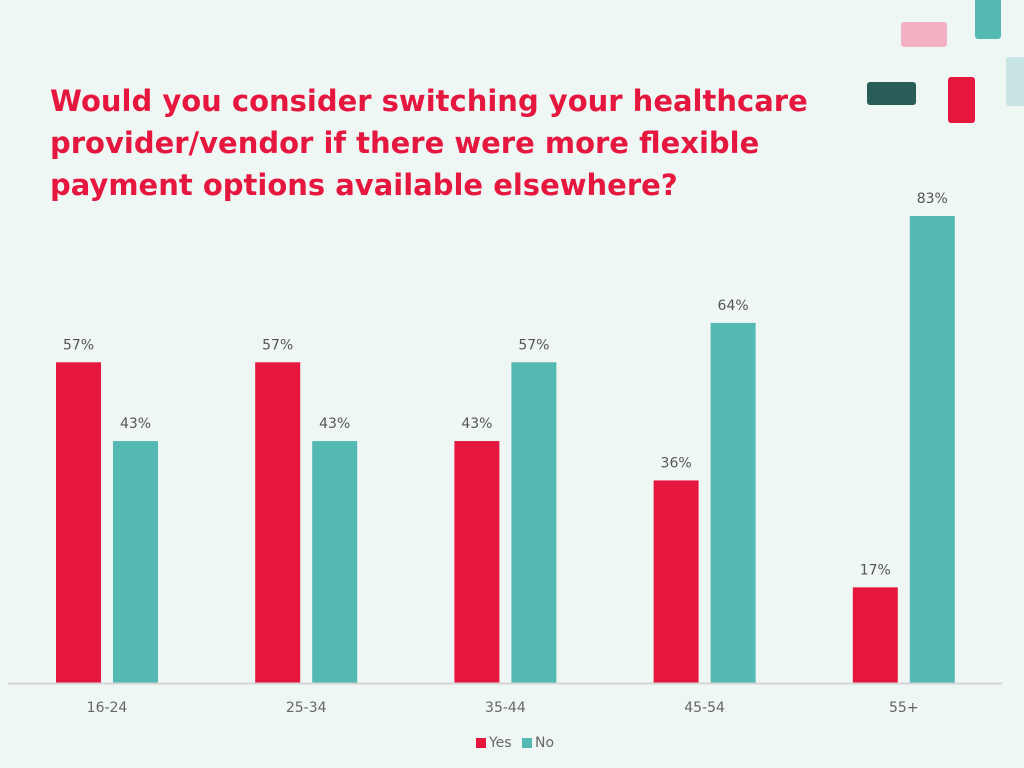  What do you see at coordinates (733, 306) in the screenshot?
I see `data-label: 64%` at bounding box center [733, 306].